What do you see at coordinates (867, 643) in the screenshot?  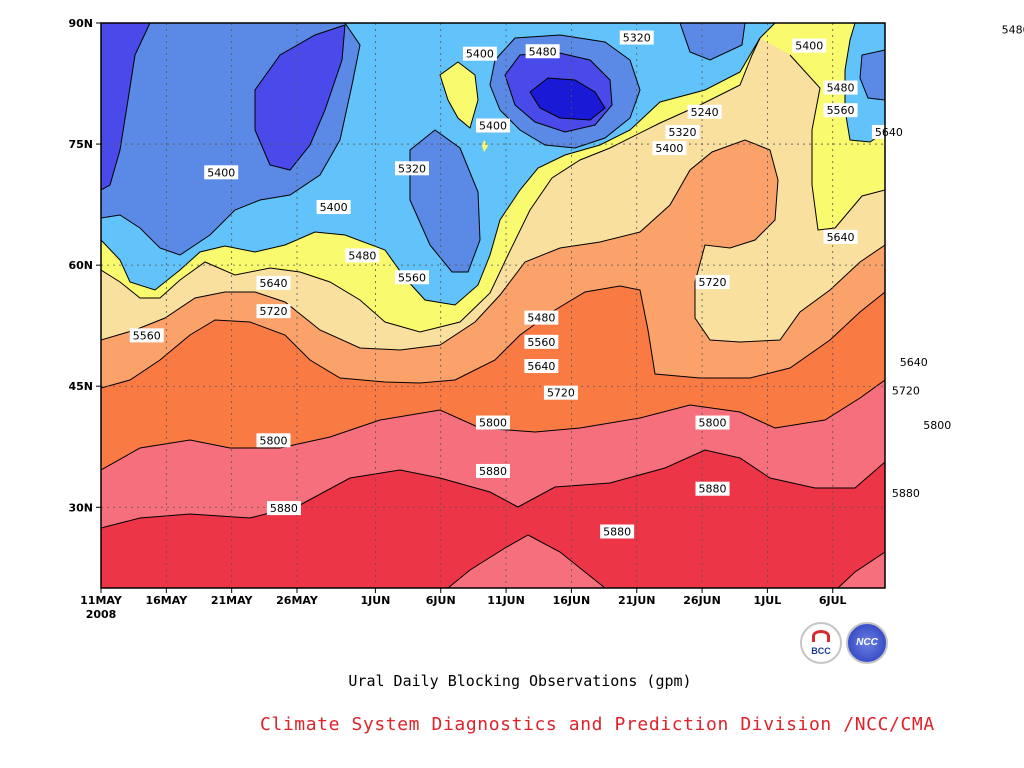 I see `ncc-logo: NCC` at bounding box center [867, 643].